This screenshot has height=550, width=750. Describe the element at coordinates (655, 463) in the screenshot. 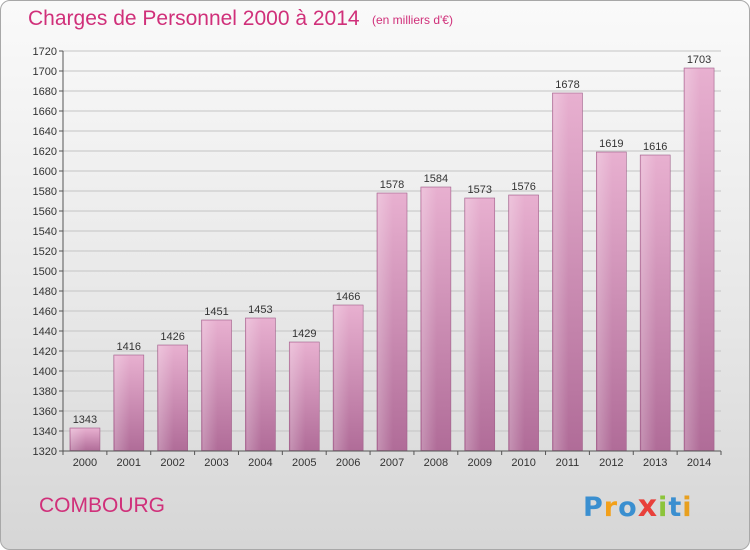

I see `x-tick-label: 2013` at that location.